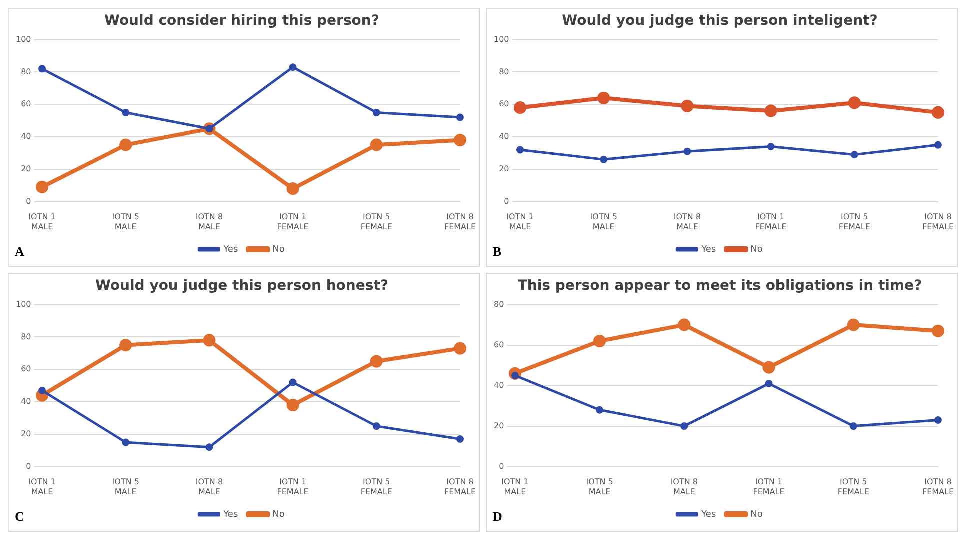 This screenshot has width=964, height=540. Describe the element at coordinates (242, 286) in the screenshot. I see `chart-title: Would you judge this person honest?` at that location.